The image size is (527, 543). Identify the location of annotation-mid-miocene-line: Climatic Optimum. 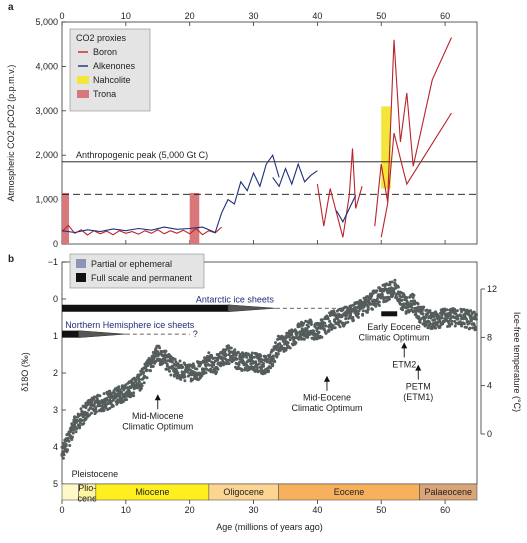
(157, 427).